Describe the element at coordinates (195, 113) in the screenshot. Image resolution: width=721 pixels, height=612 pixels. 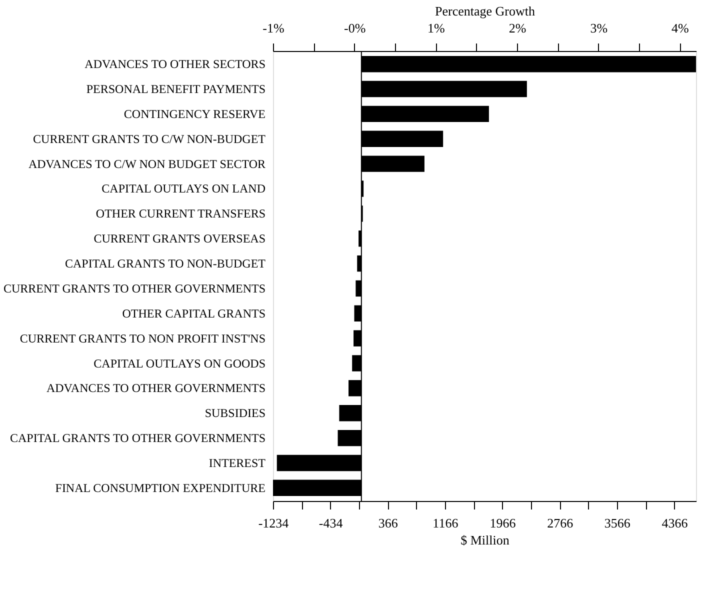
I see `y-tick-label: CONTINGENCY RESERVE` at that location.